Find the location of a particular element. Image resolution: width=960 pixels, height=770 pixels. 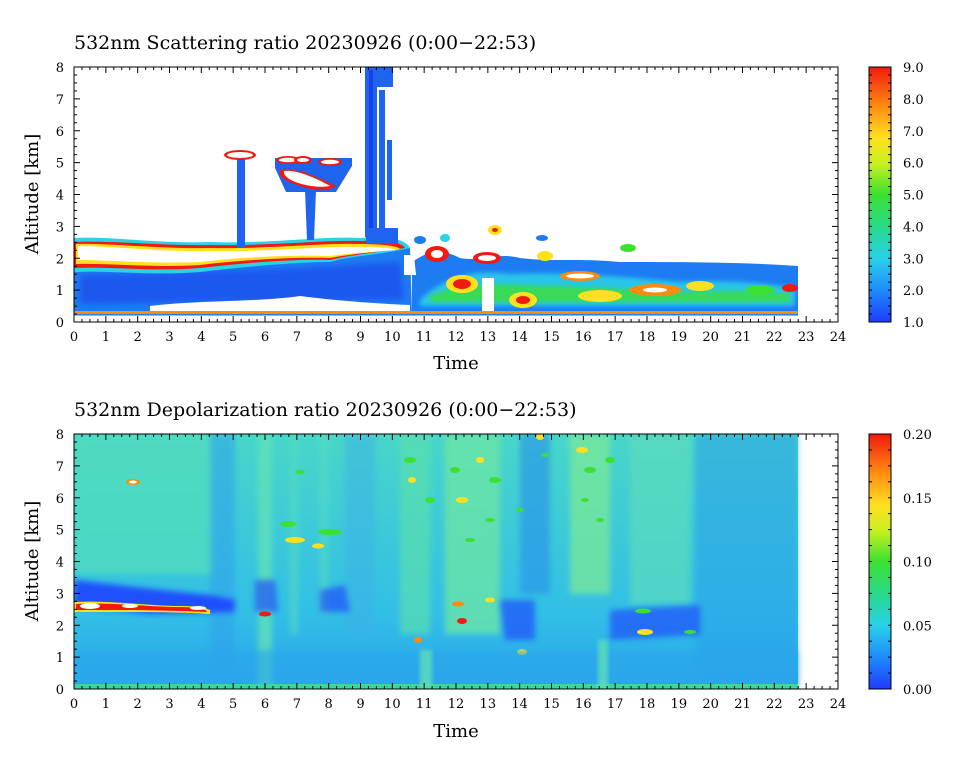

streak-11h is located at coordinates (426, 669).